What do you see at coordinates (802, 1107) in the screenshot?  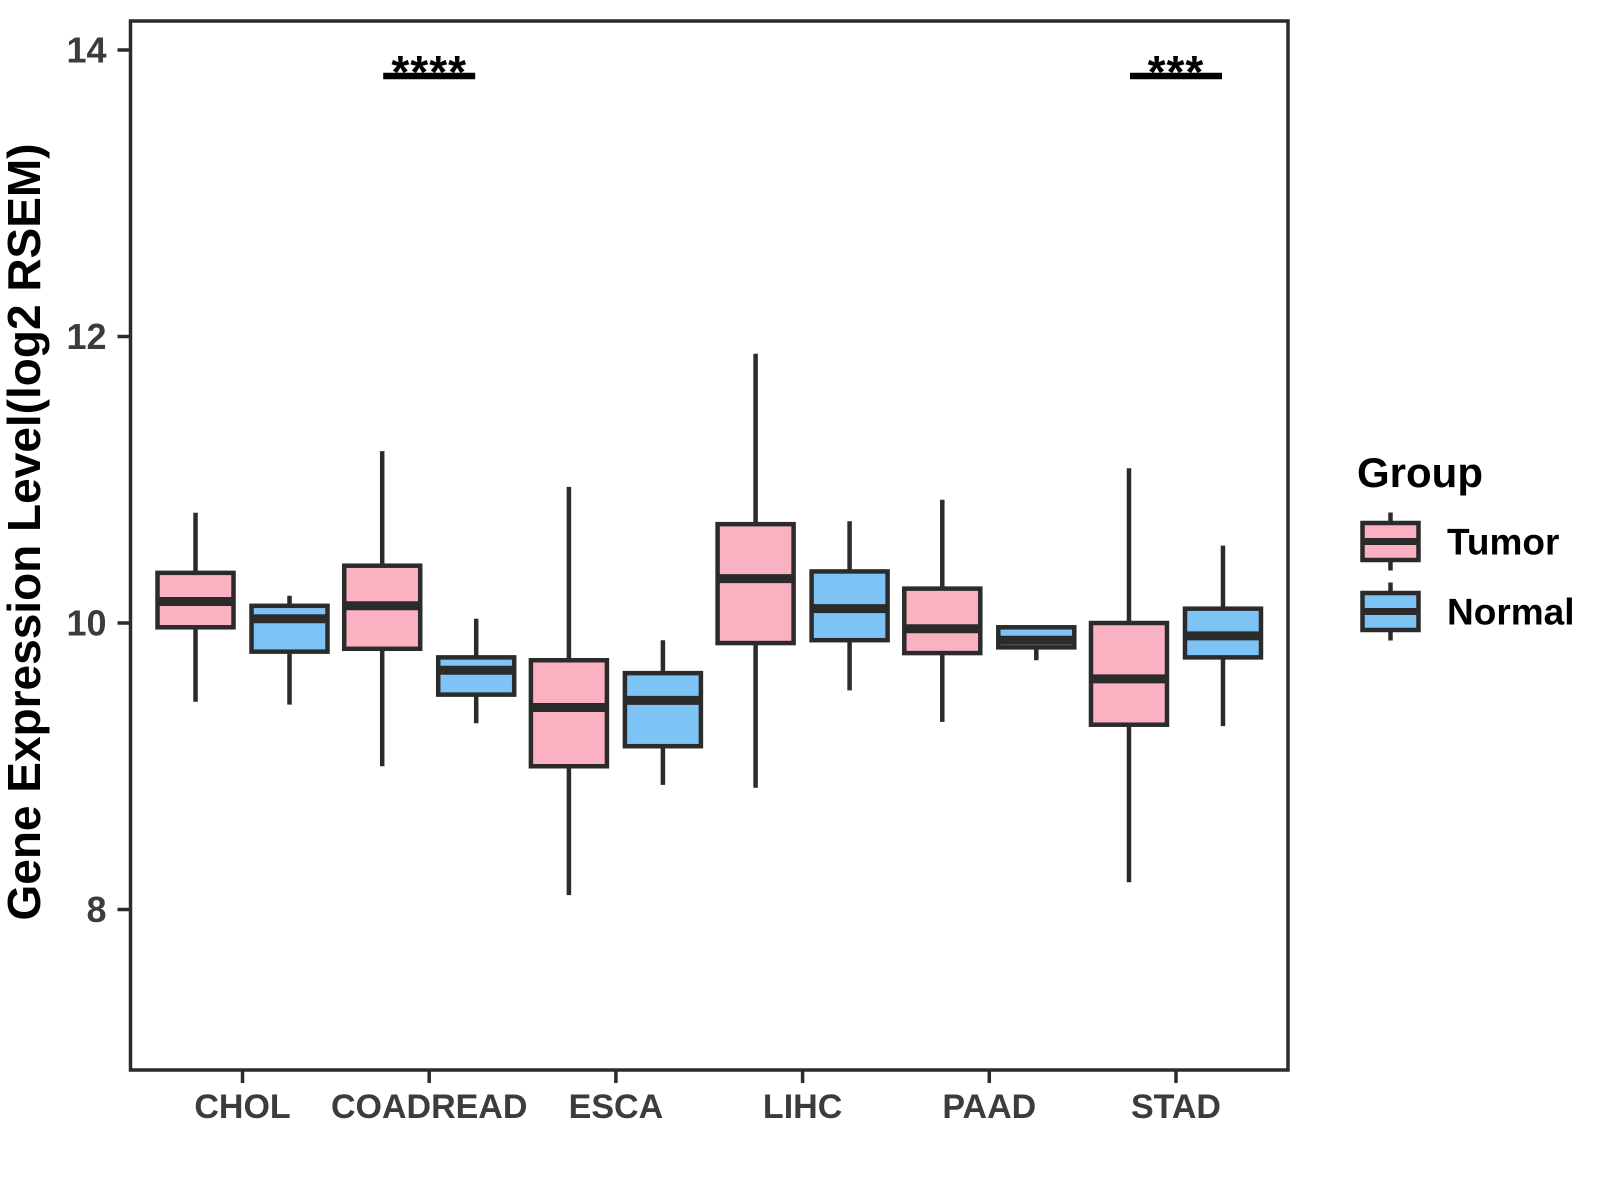 I see `x-tick-label-lihc: LIHC` at bounding box center [802, 1107].